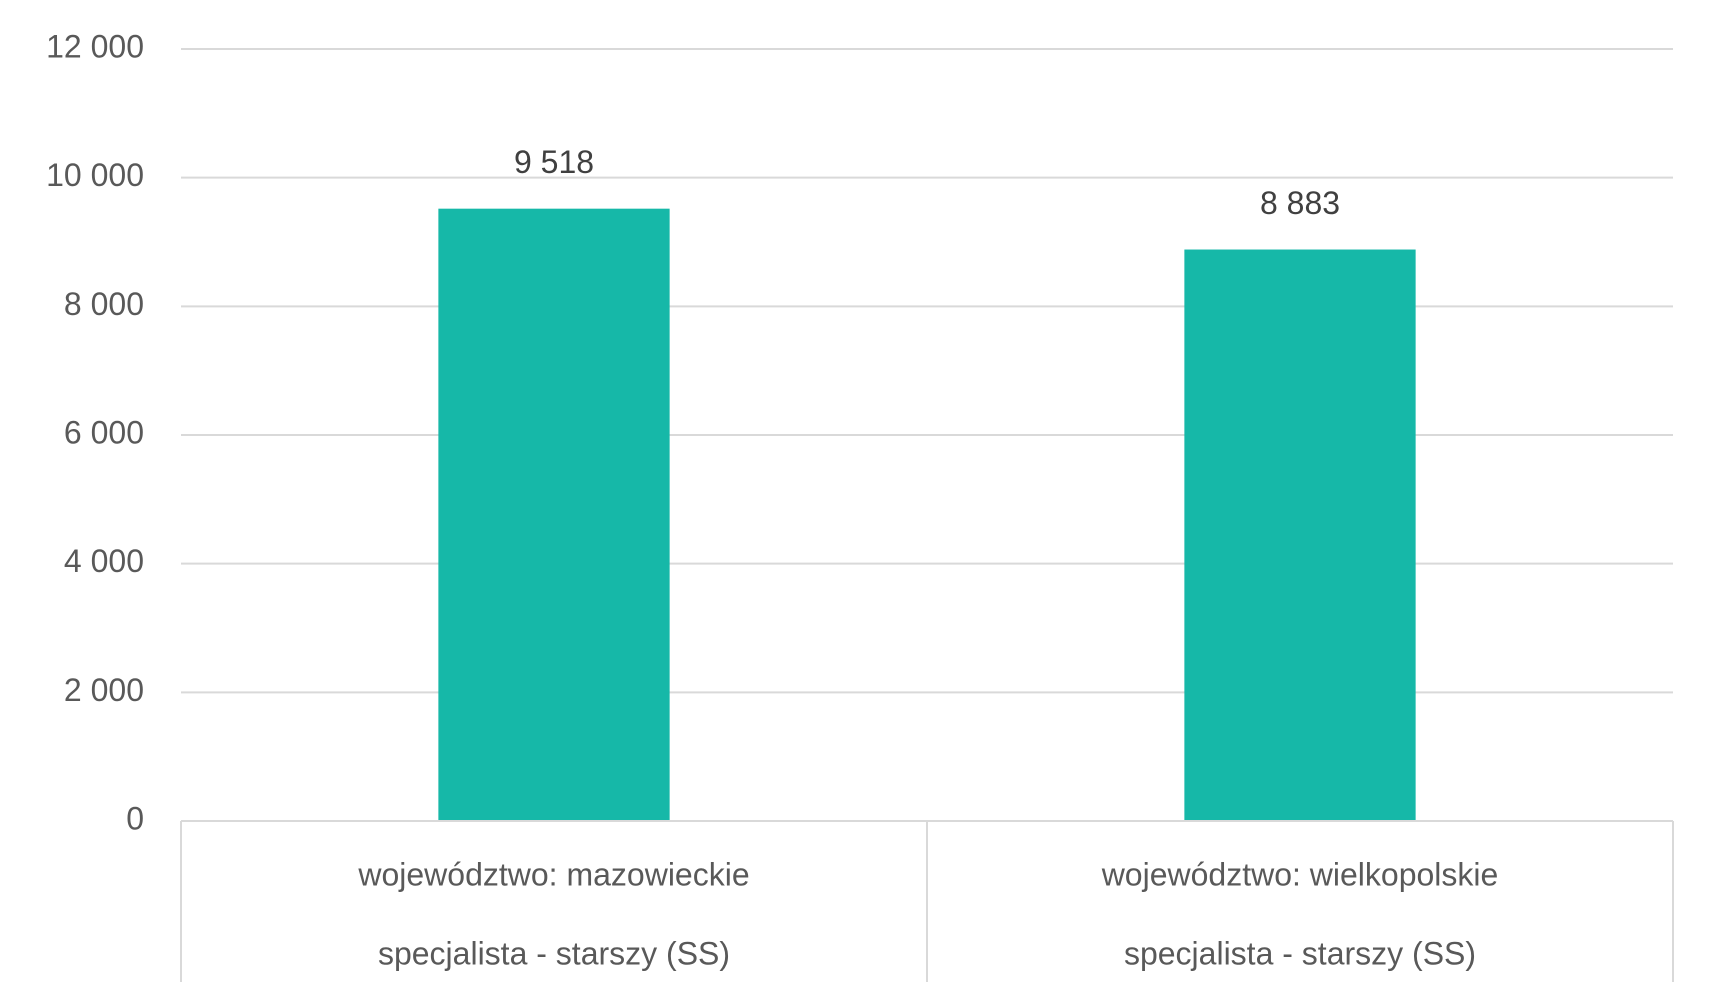  Describe the element at coordinates (104, 304) in the screenshot. I see `y-tick-label: 8 000` at that location.